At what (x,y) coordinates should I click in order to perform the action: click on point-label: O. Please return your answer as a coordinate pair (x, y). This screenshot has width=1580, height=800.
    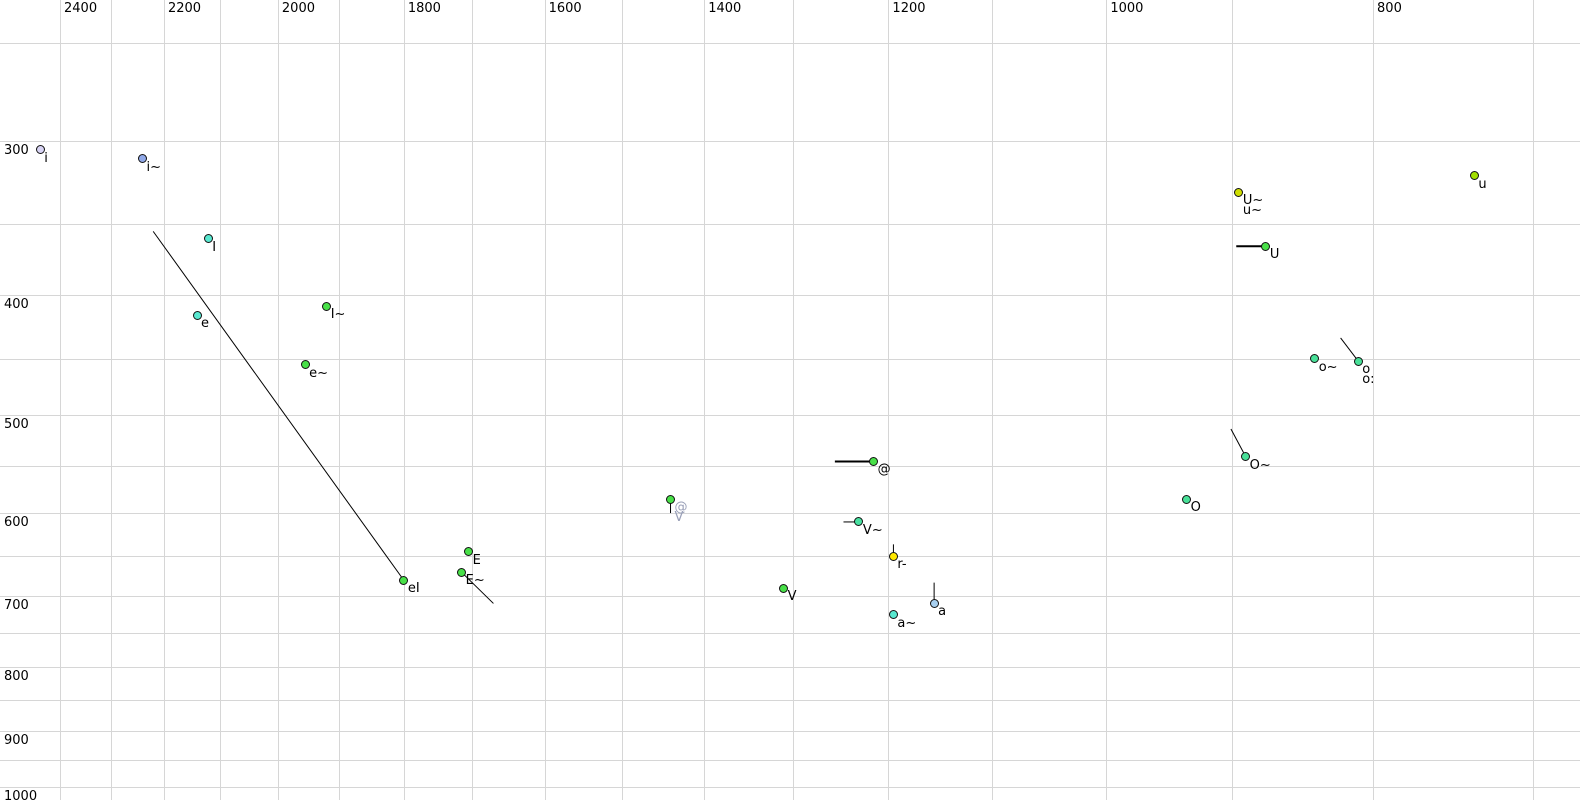
    Looking at the image, I should click on (1195, 508).